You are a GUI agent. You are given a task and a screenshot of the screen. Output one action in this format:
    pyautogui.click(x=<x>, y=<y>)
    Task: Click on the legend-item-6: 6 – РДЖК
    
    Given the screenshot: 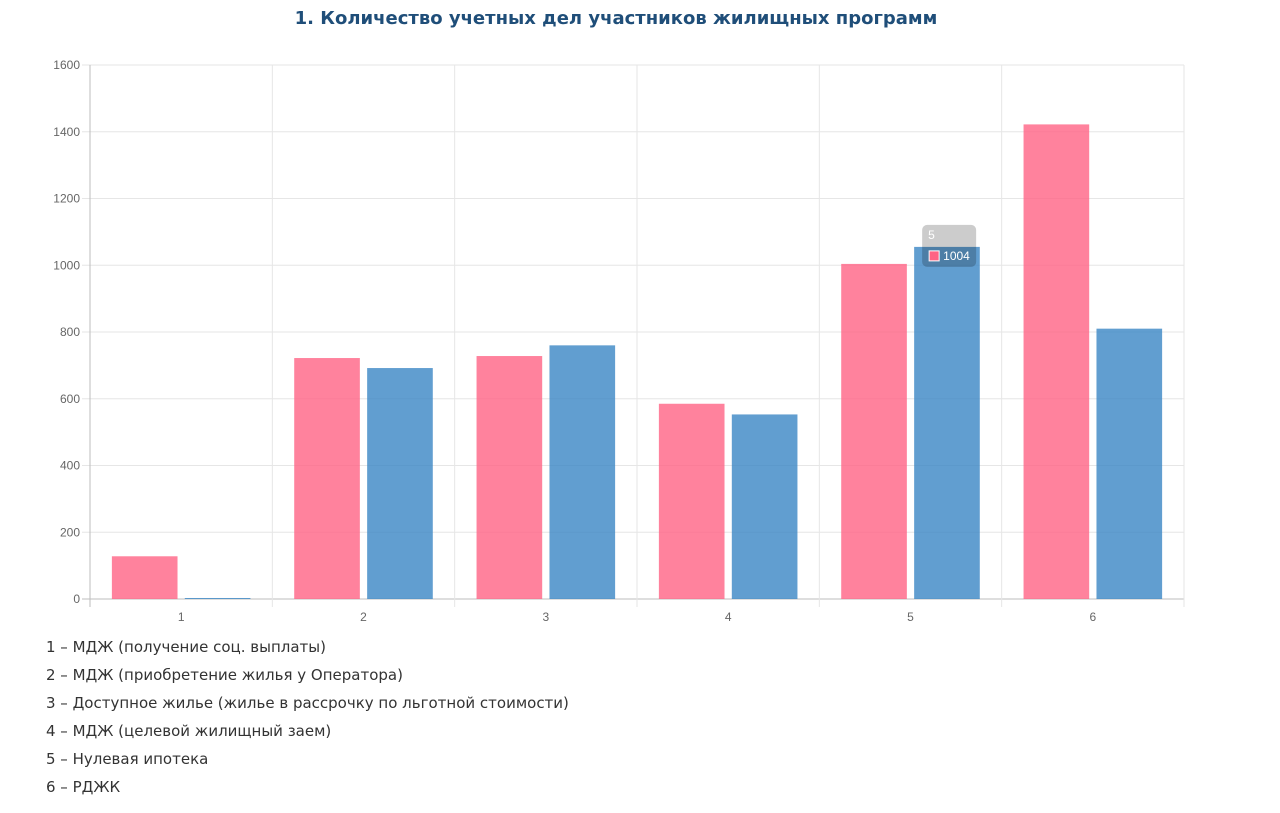 What is the action you would take?
    pyautogui.click(x=83, y=787)
    